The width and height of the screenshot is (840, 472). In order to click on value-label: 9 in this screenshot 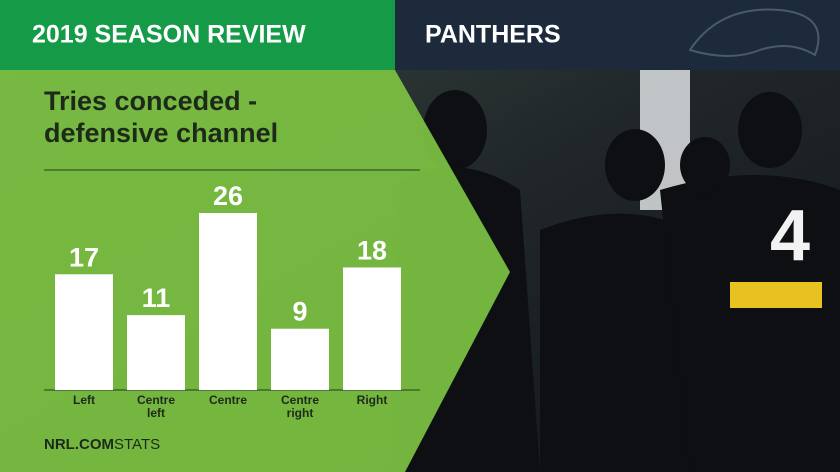, I will do `click(299, 312)`.